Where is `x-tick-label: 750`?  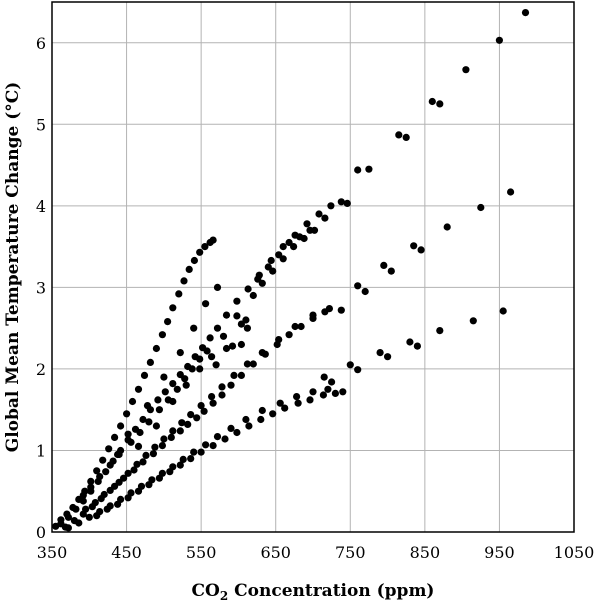
x-tick-label: 750 is located at coordinates (350, 552).